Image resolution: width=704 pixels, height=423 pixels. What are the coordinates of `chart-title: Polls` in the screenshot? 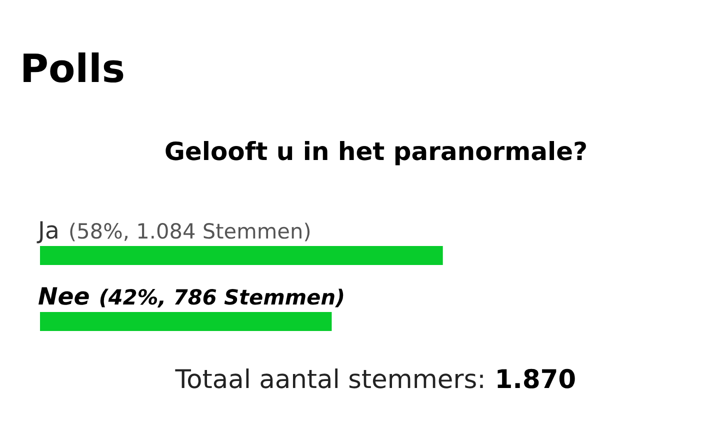 It's located at (74, 67).